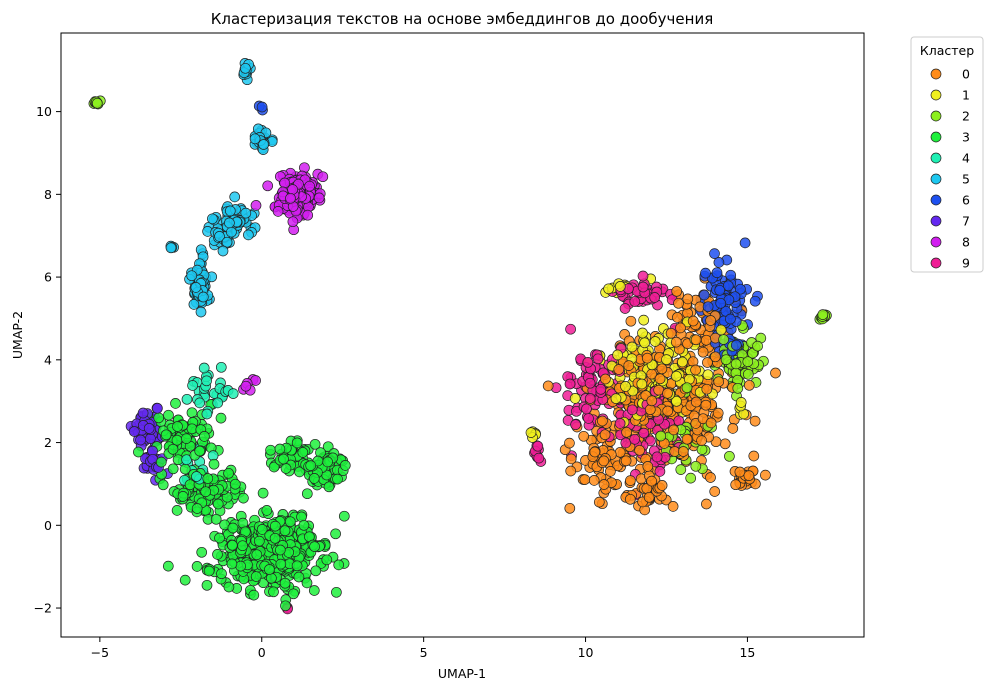 The width and height of the screenshot is (991, 690). I want to click on x-tick-label: 5, so click(424, 652).